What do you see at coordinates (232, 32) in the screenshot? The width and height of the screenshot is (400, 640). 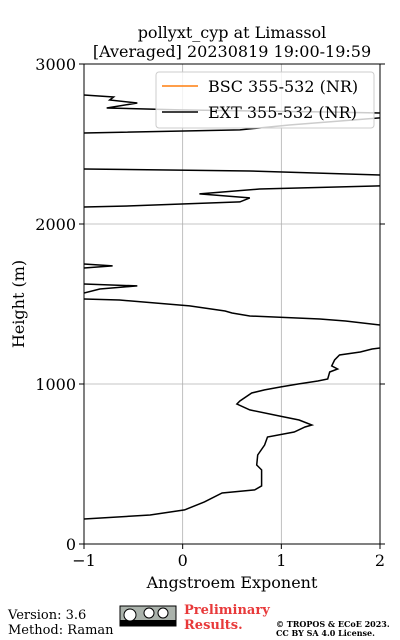 I see `chart-title: pollyxt_cyp at Limassol` at bounding box center [232, 32].